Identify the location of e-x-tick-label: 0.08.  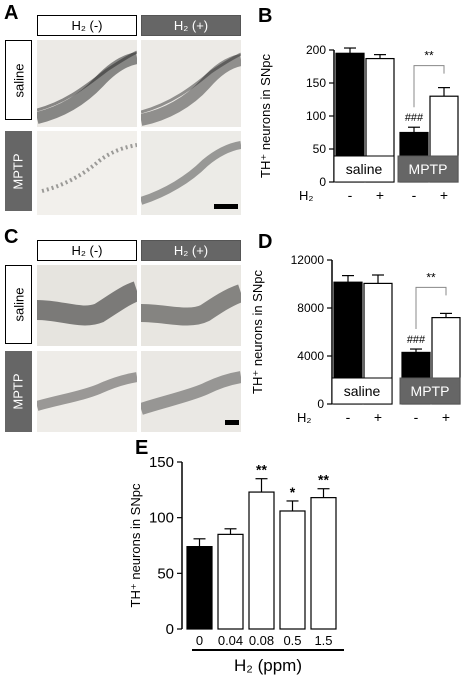
(261, 640).